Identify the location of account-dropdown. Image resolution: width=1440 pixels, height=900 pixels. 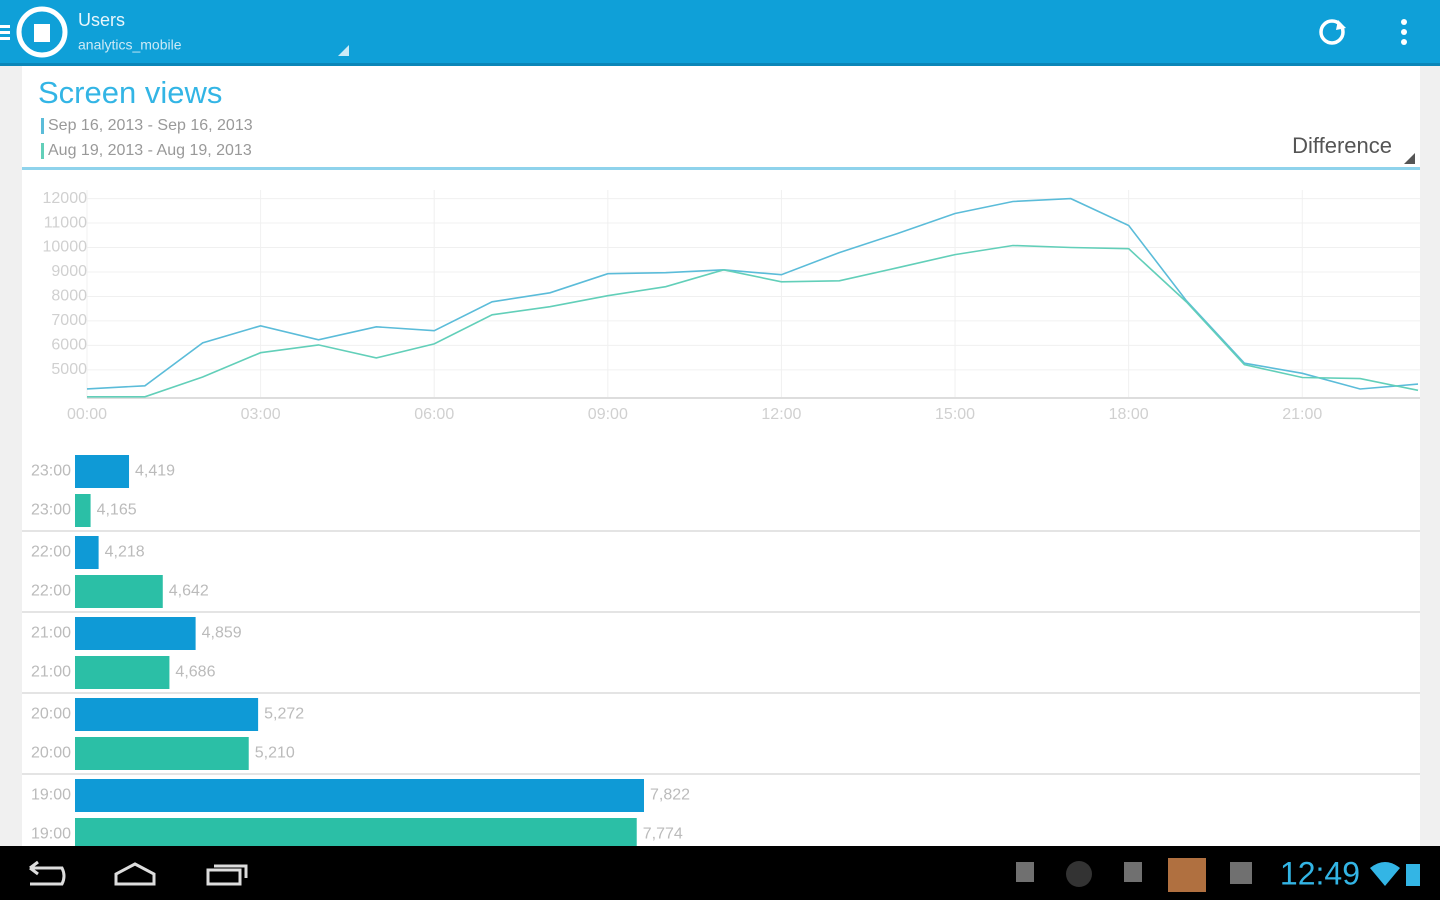
(343, 50).